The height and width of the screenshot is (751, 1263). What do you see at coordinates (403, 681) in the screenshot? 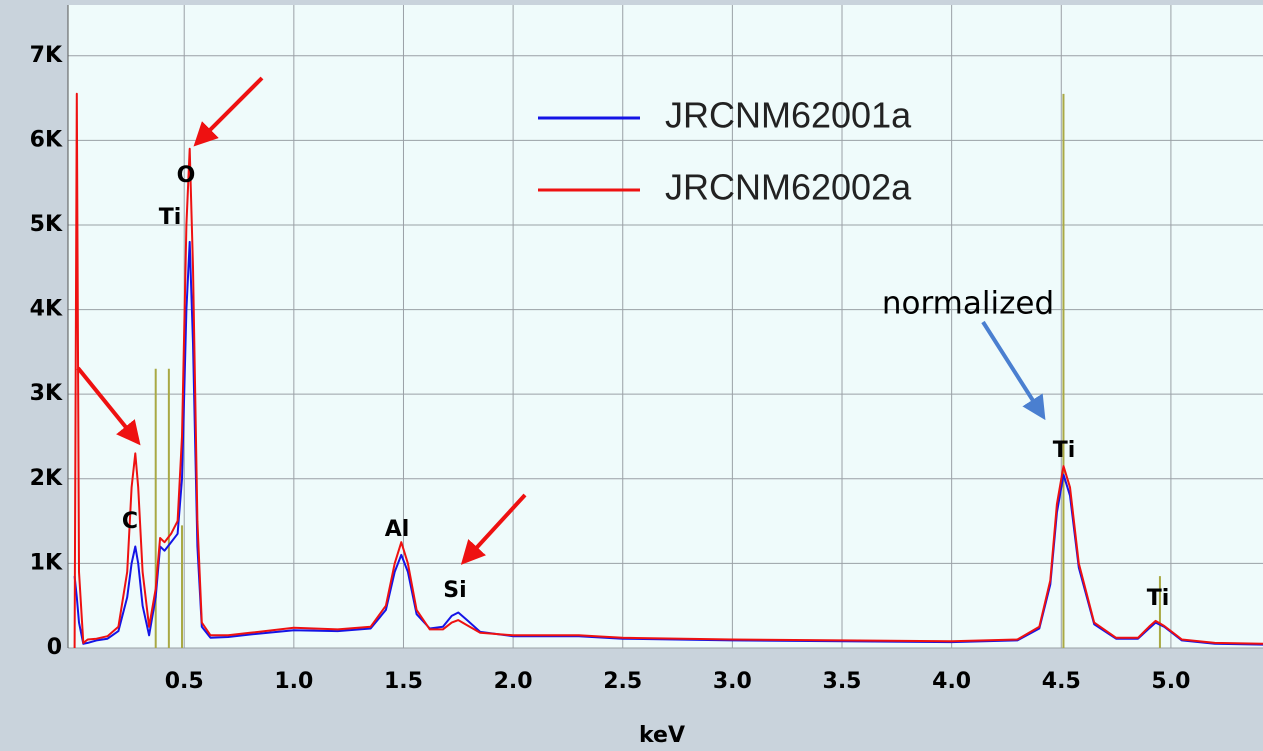
I see `x-tick-label: 1.5` at bounding box center [403, 681].